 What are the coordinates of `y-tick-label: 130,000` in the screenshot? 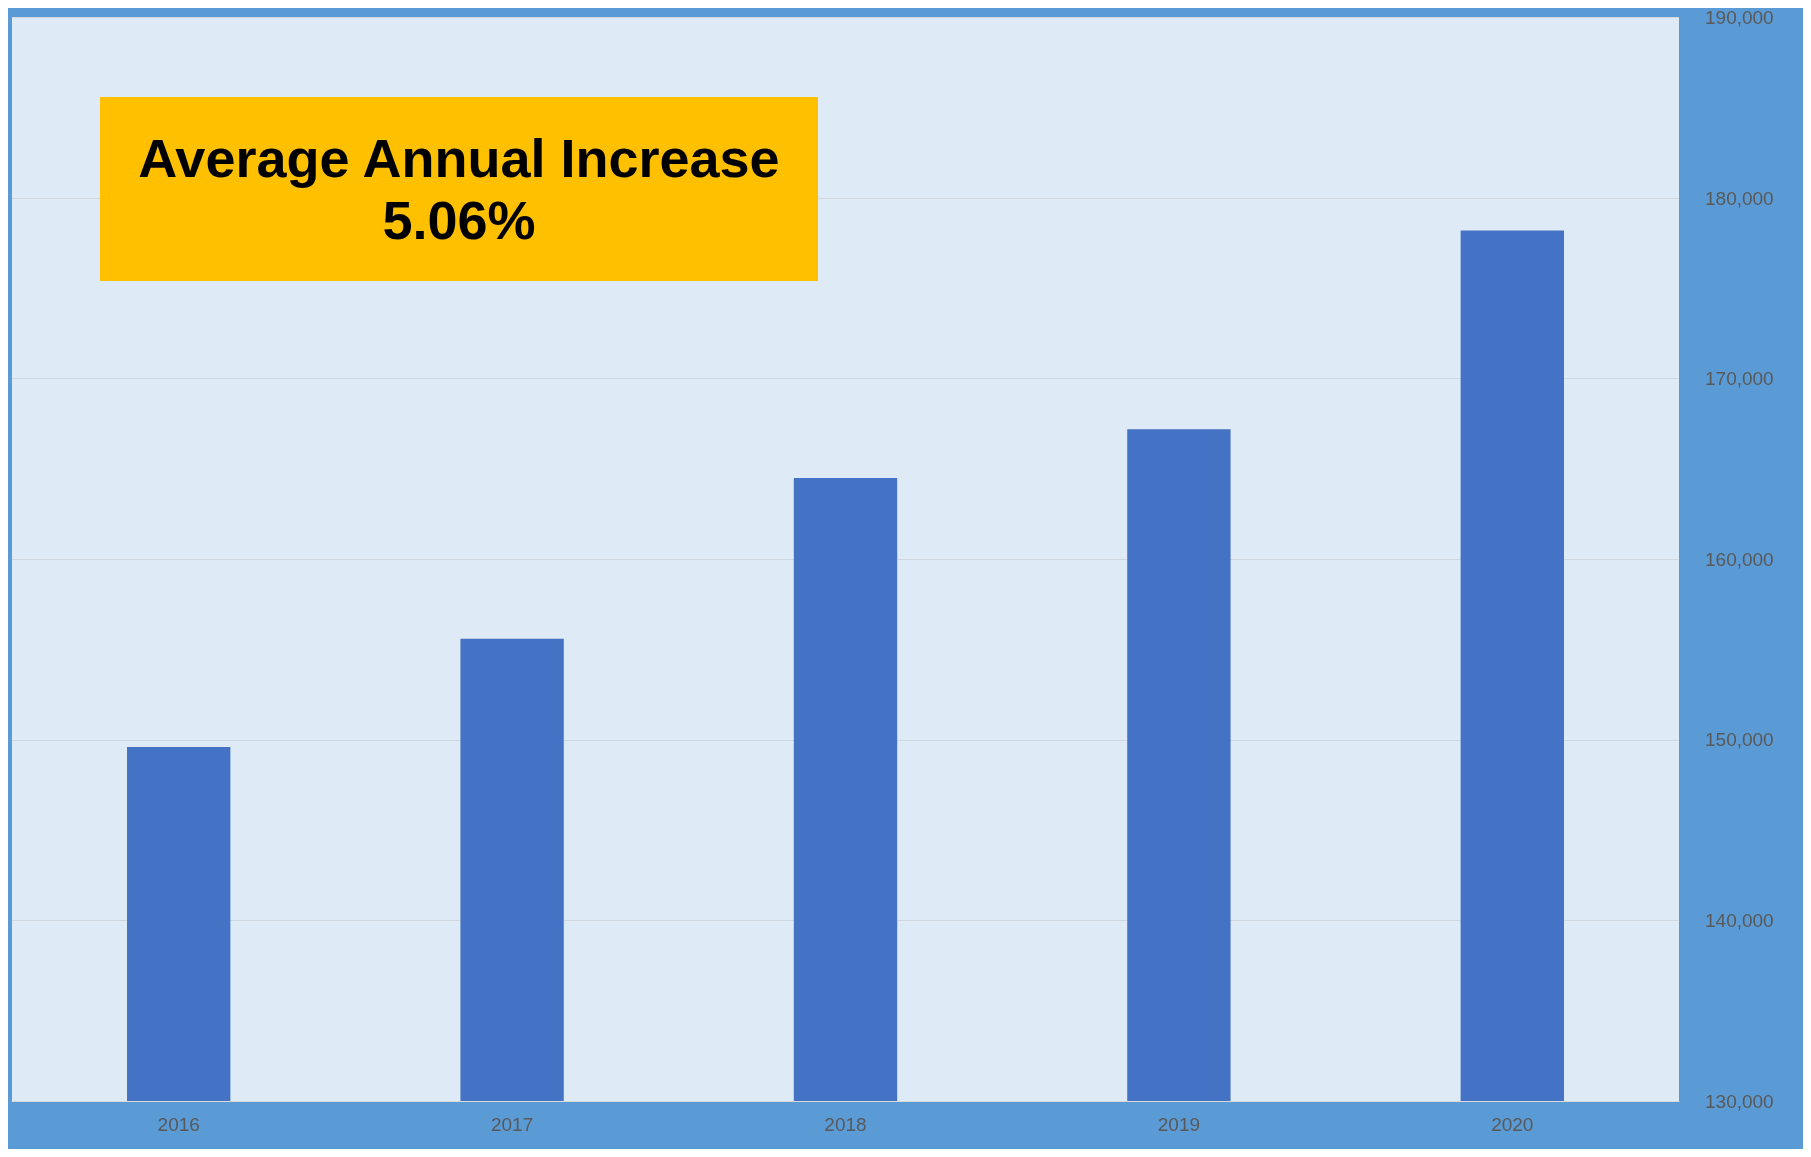 It's located at (1739, 1101).